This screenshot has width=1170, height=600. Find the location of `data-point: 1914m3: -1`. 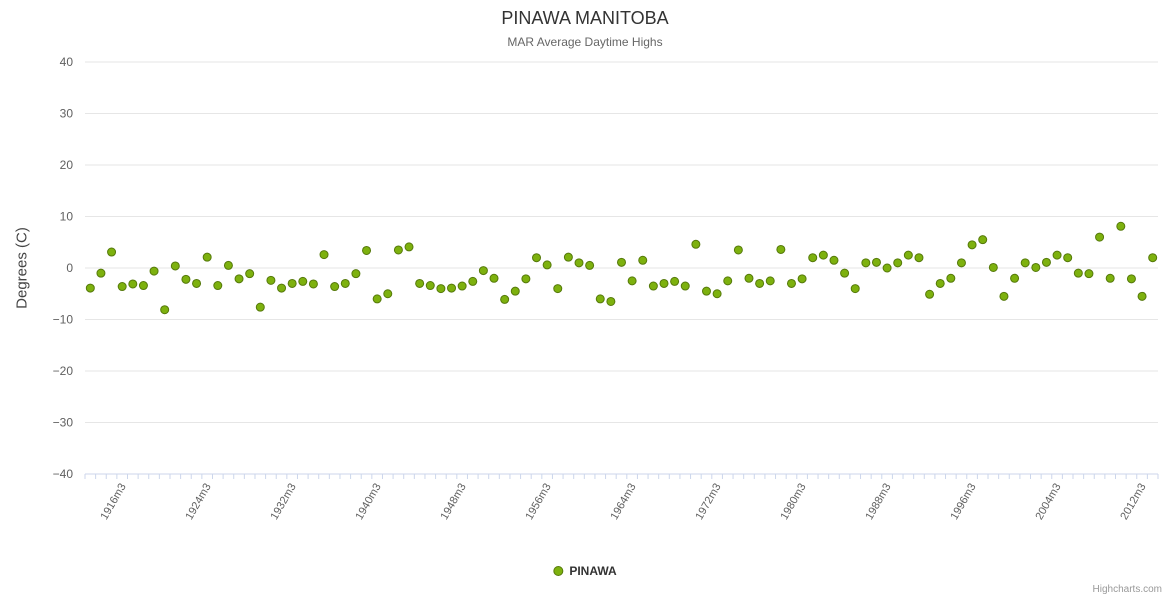

data-point: 1914m3: -1 is located at coordinates (101, 273).